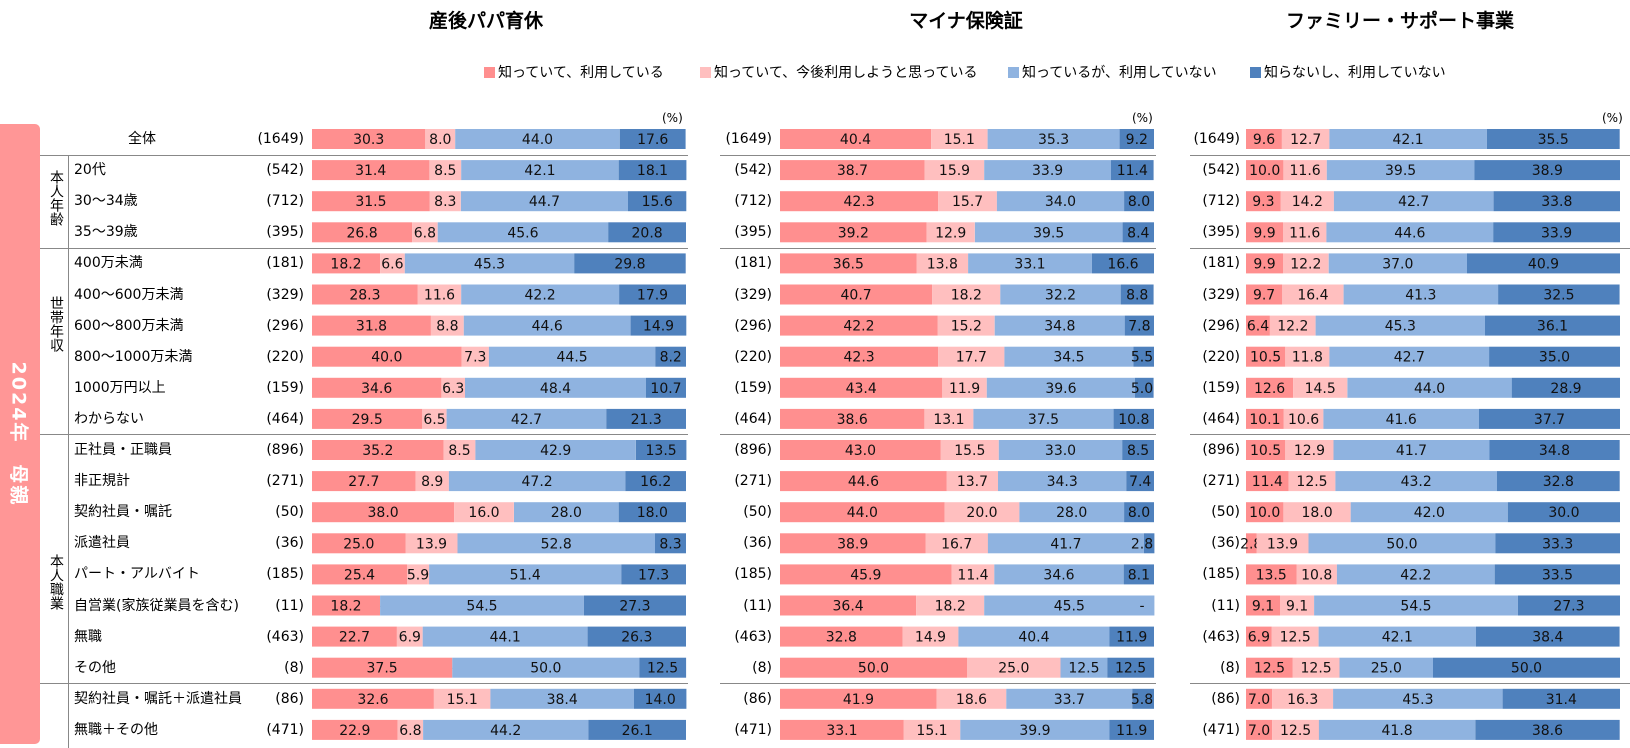 The width and height of the screenshot is (1630, 748). Describe the element at coordinates (95, 667) in the screenshot. I see `row-label: その他` at that location.